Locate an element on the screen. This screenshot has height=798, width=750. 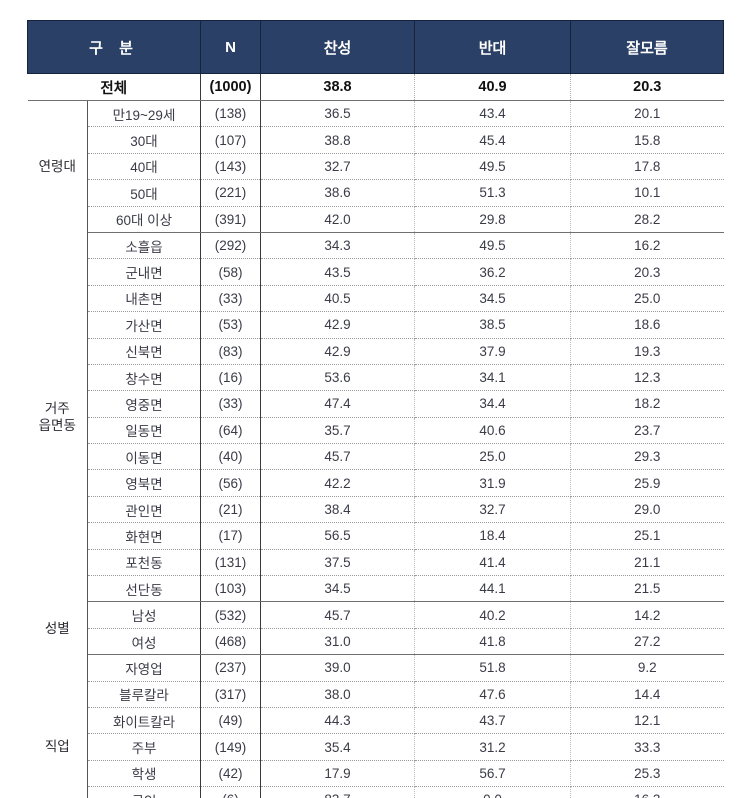
row-dontknow: 16.2 is located at coordinates (647, 246).